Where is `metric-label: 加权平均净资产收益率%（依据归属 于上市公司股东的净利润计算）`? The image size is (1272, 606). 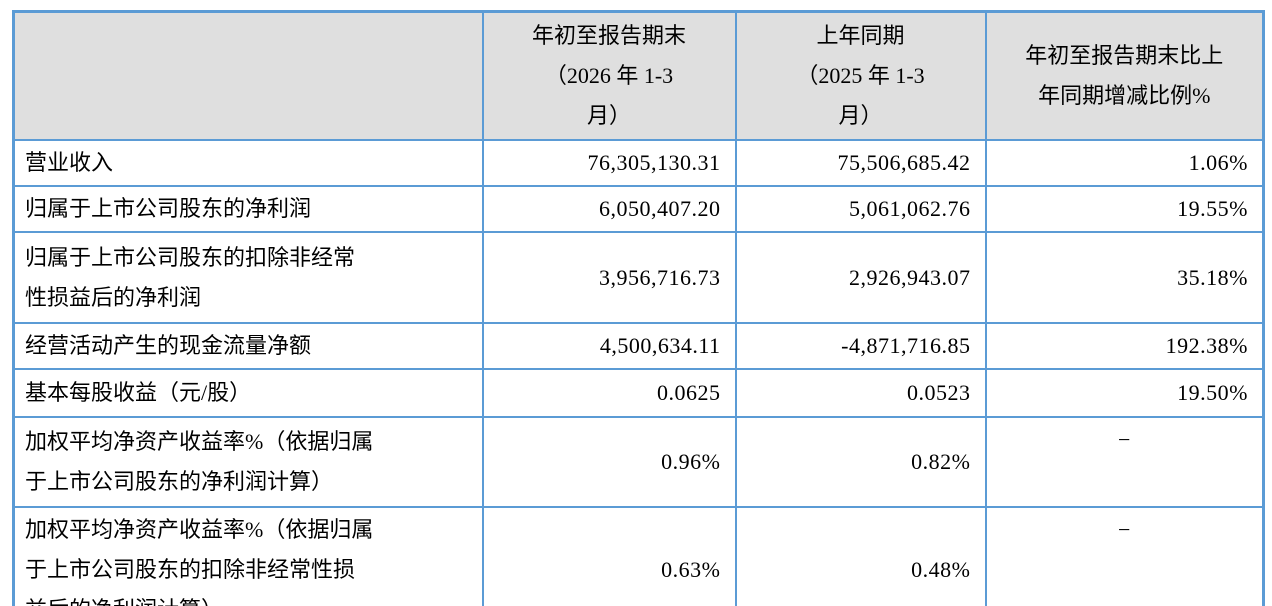
metric-label: 加权平均净资产收益率%（依据归属 于上市公司股东的净利润计算） is located at coordinates (248, 462).